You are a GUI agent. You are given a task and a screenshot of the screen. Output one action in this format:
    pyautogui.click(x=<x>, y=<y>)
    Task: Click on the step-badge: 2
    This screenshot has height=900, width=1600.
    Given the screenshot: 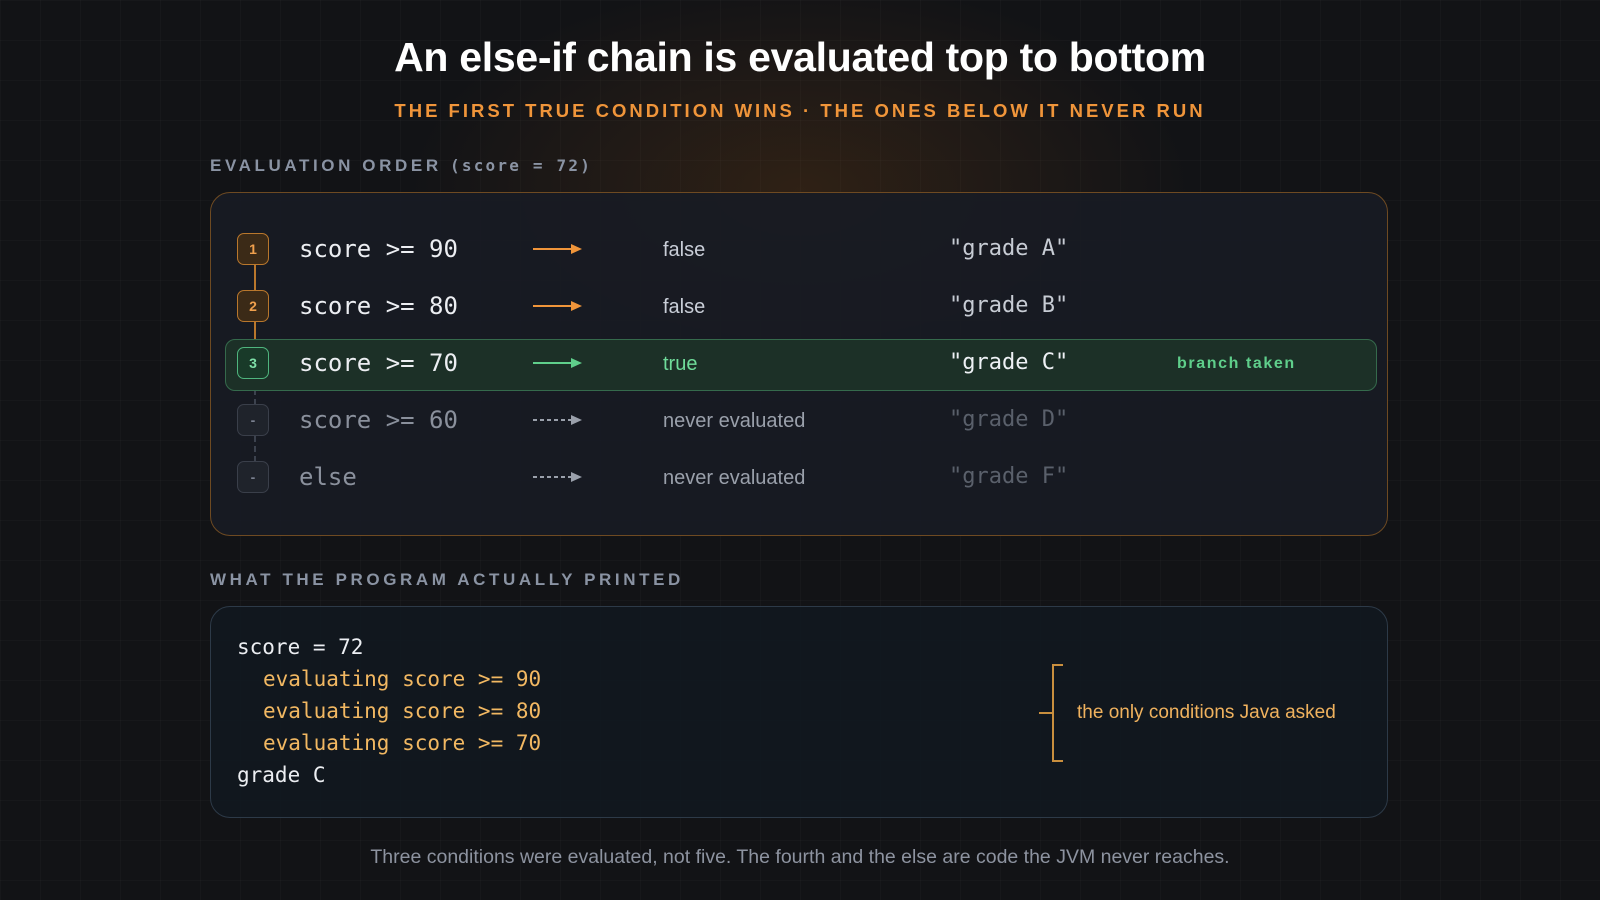 What is the action you would take?
    pyautogui.click(x=253, y=306)
    